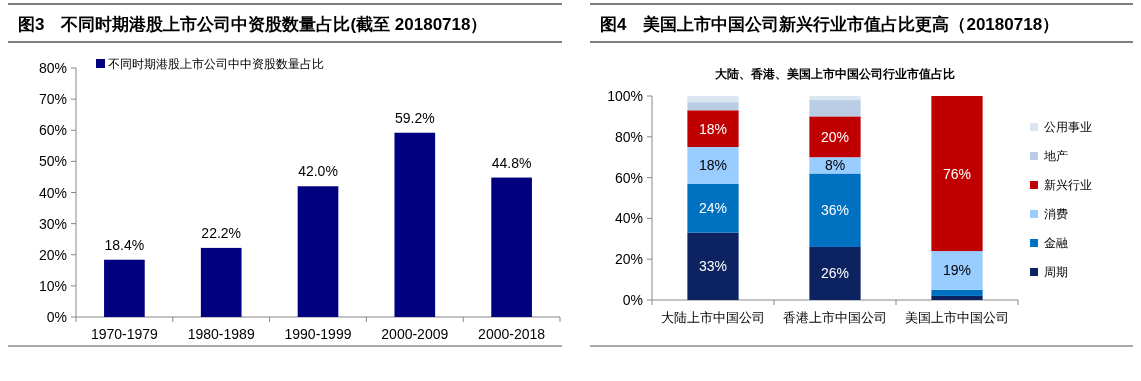 The width and height of the screenshot is (1141, 381). I want to click on x-tick-label: 大陆上市中国公司, so click(713, 317).